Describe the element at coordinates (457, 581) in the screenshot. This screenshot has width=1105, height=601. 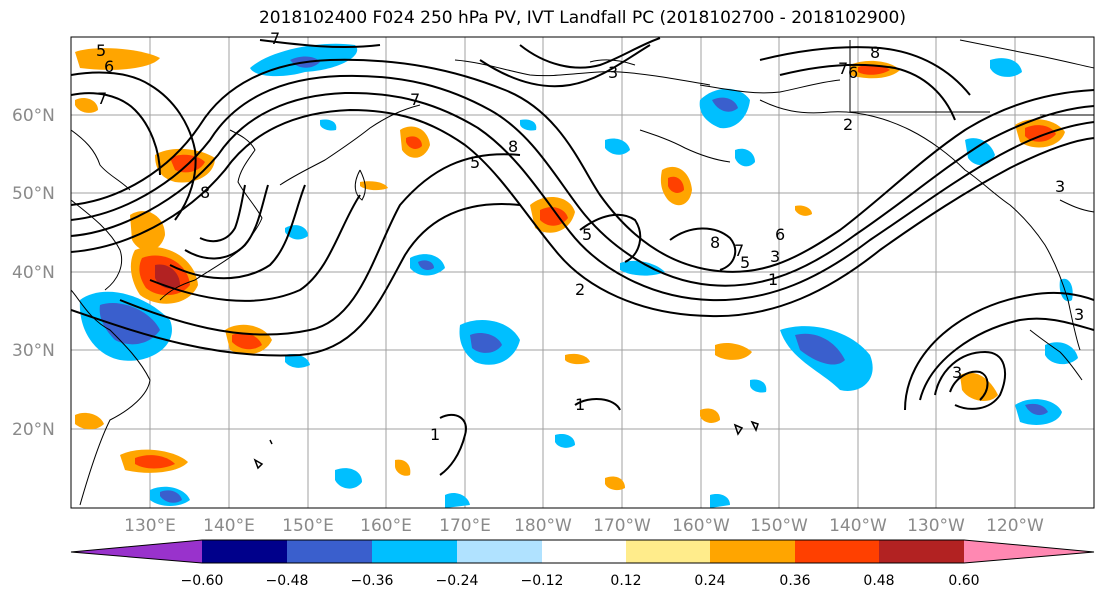
I see `colorbar-tick-label: −0.24` at that location.